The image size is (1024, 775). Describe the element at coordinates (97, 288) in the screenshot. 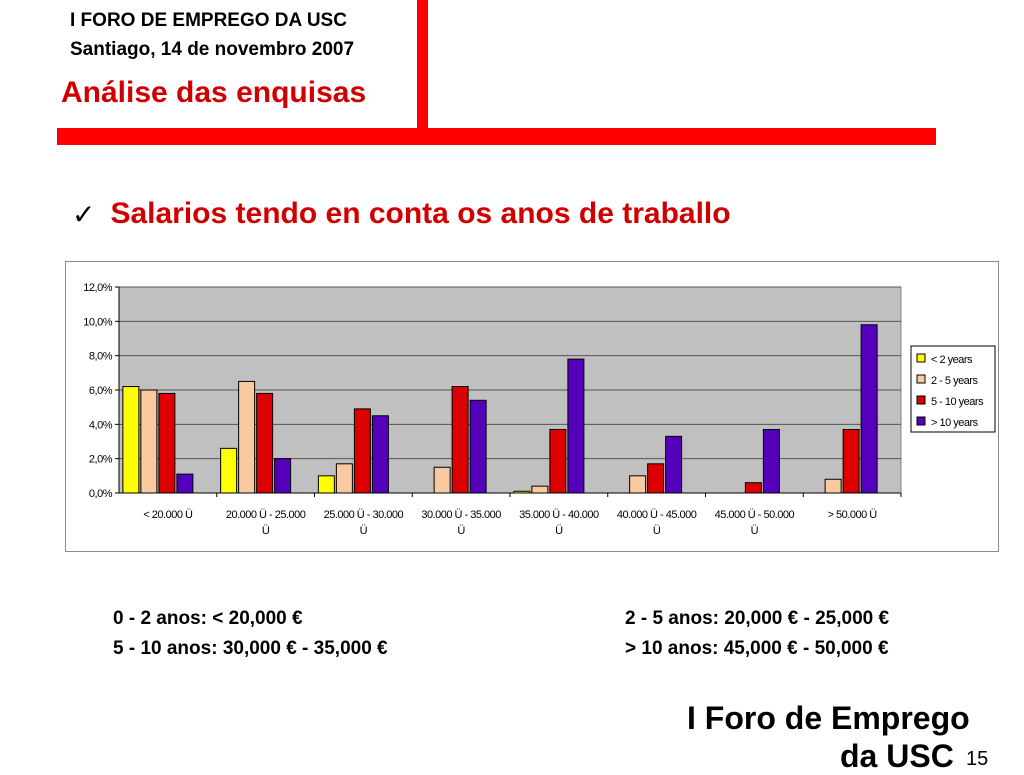

I see `y-tick-label: 12,0%` at that location.